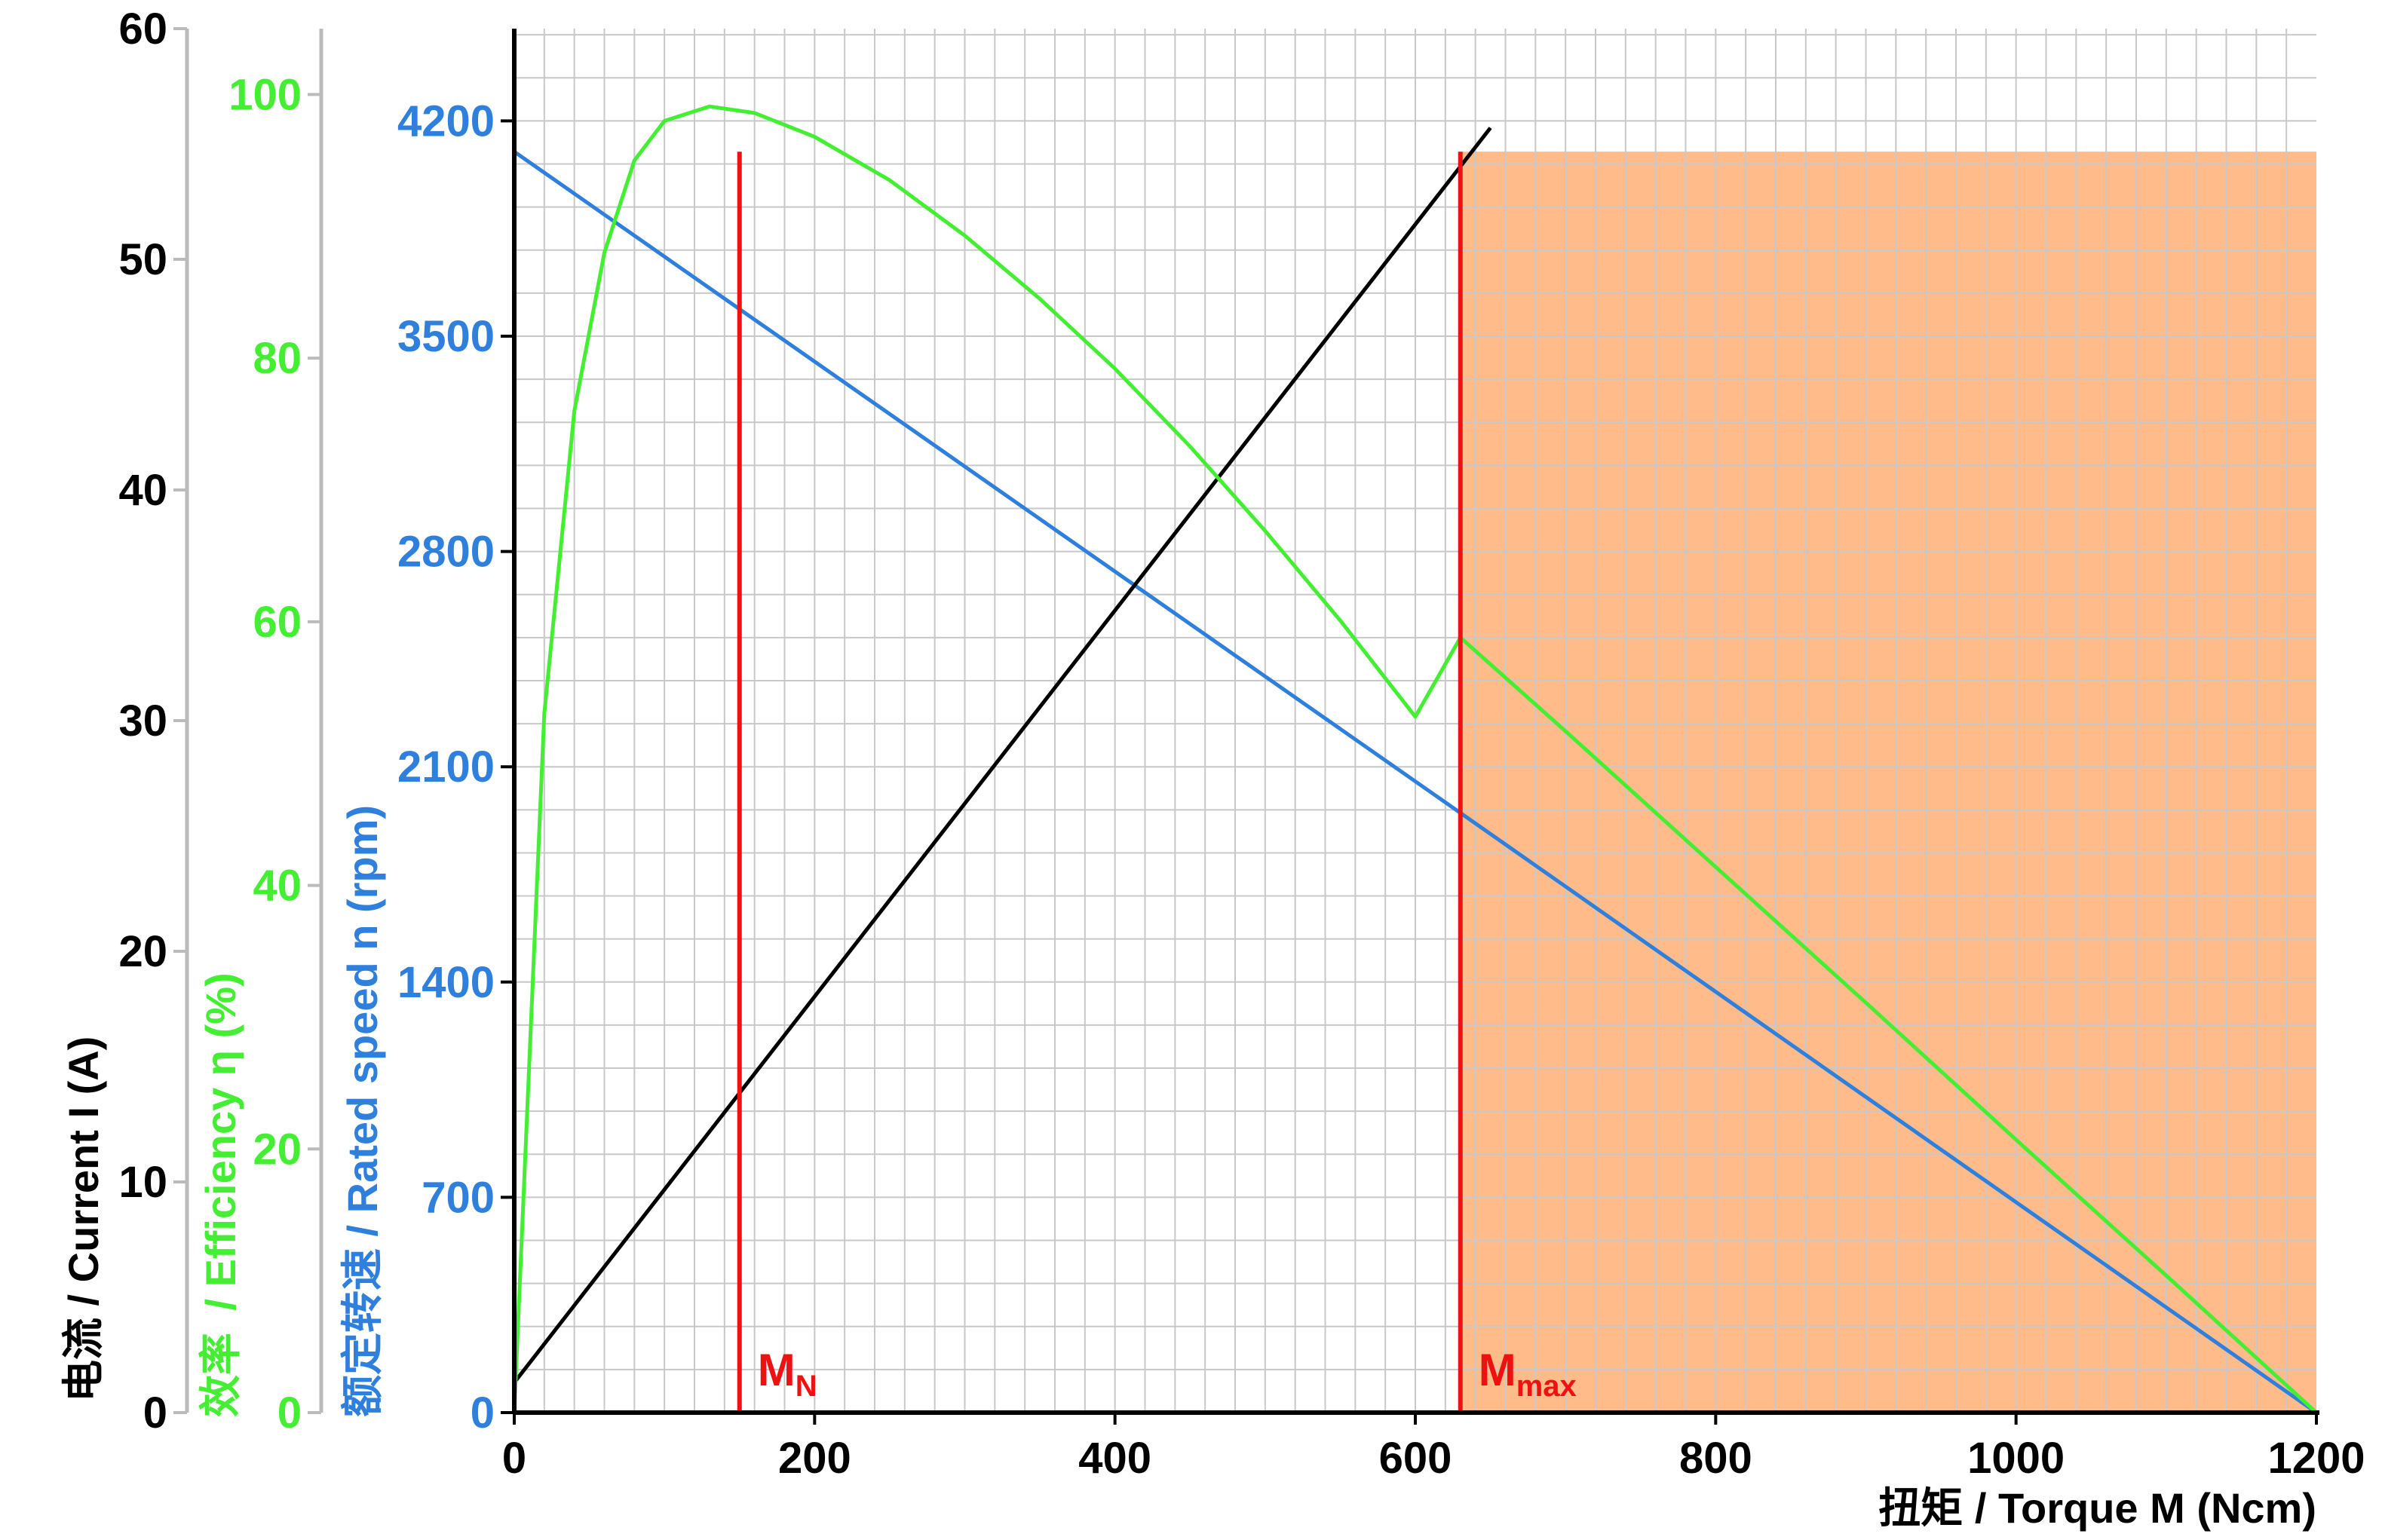 The image size is (2382, 1540). I want to click on speed-tick-label: 2100, so click(446, 766).